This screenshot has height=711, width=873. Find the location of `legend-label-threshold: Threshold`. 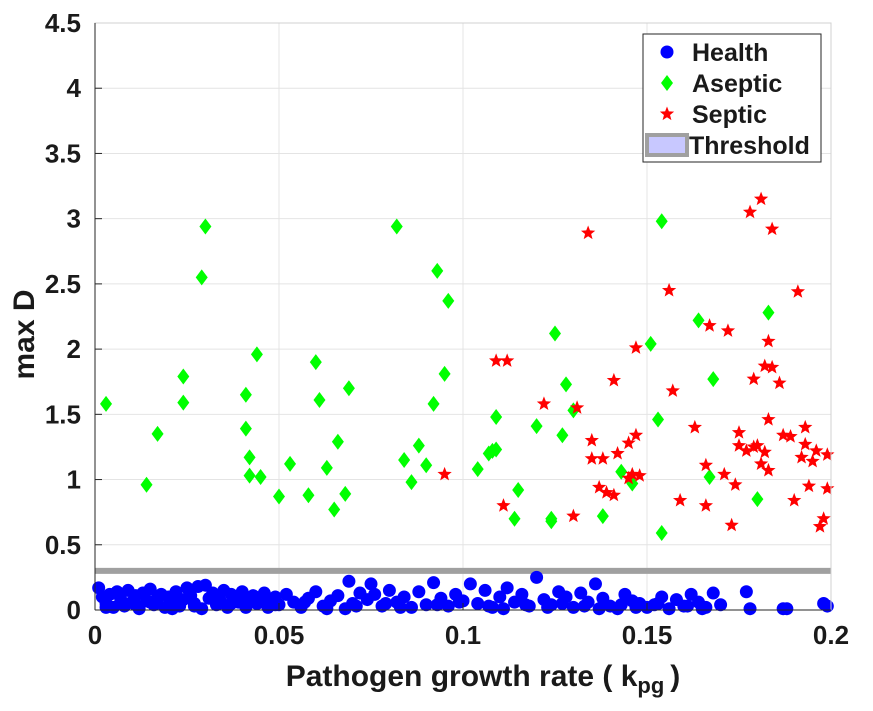

legend-label-threshold: Threshold is located at coordinates (749, 146).